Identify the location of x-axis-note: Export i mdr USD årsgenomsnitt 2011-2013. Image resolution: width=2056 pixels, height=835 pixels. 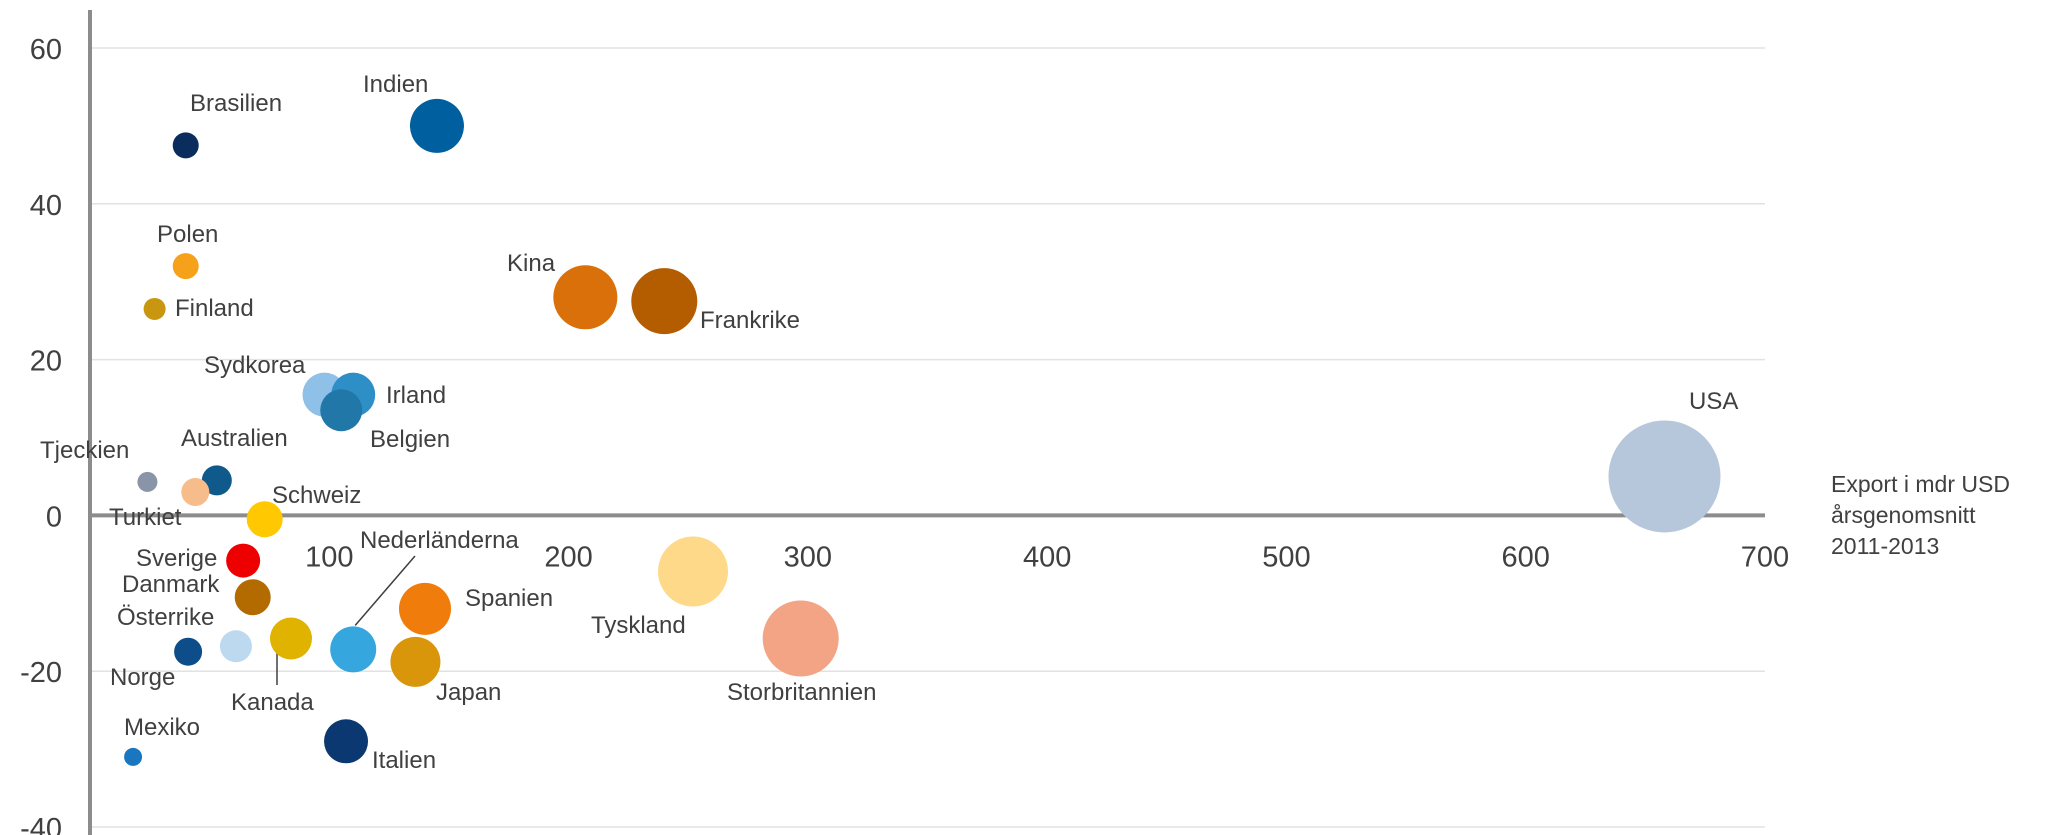
(1923, 515).